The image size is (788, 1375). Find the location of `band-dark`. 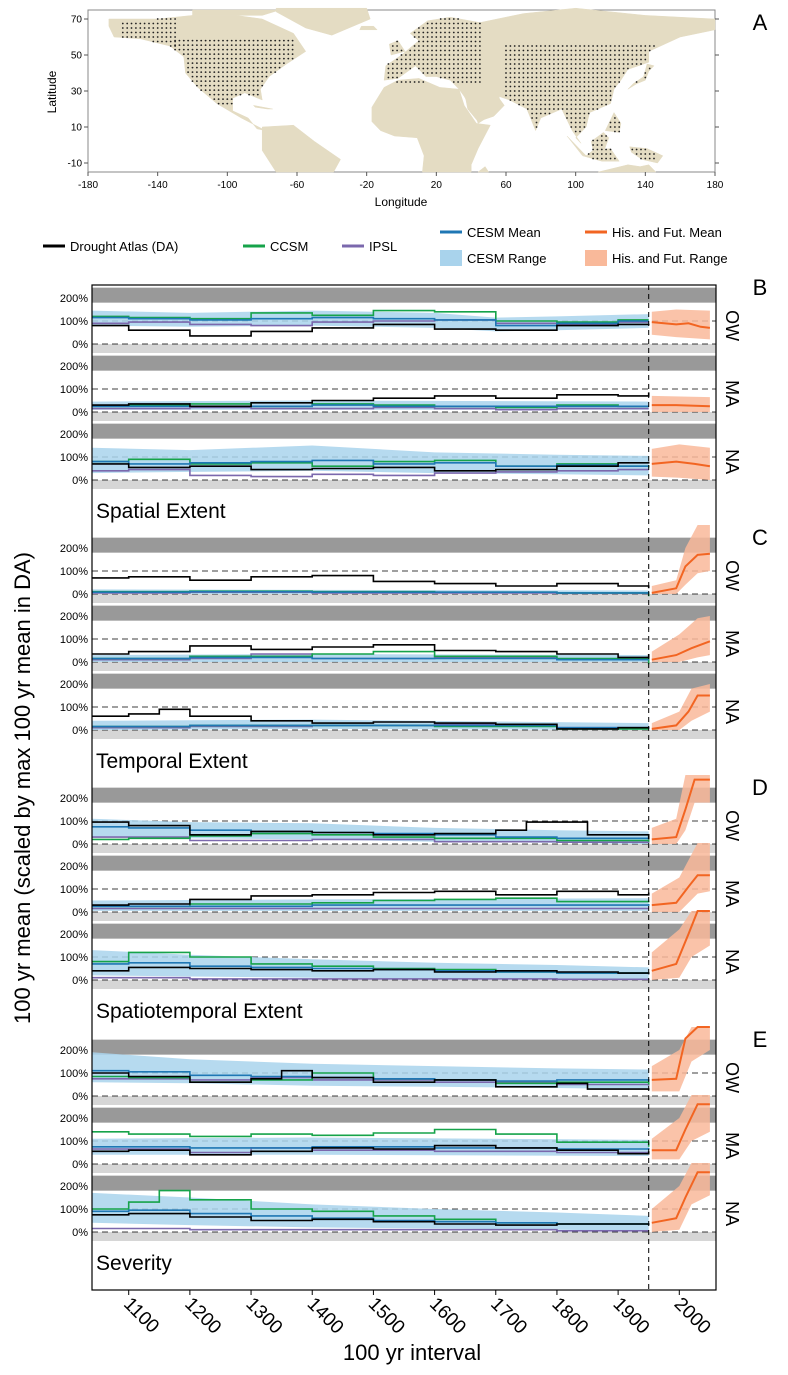

band-dark is located at coordinates (404, 431).